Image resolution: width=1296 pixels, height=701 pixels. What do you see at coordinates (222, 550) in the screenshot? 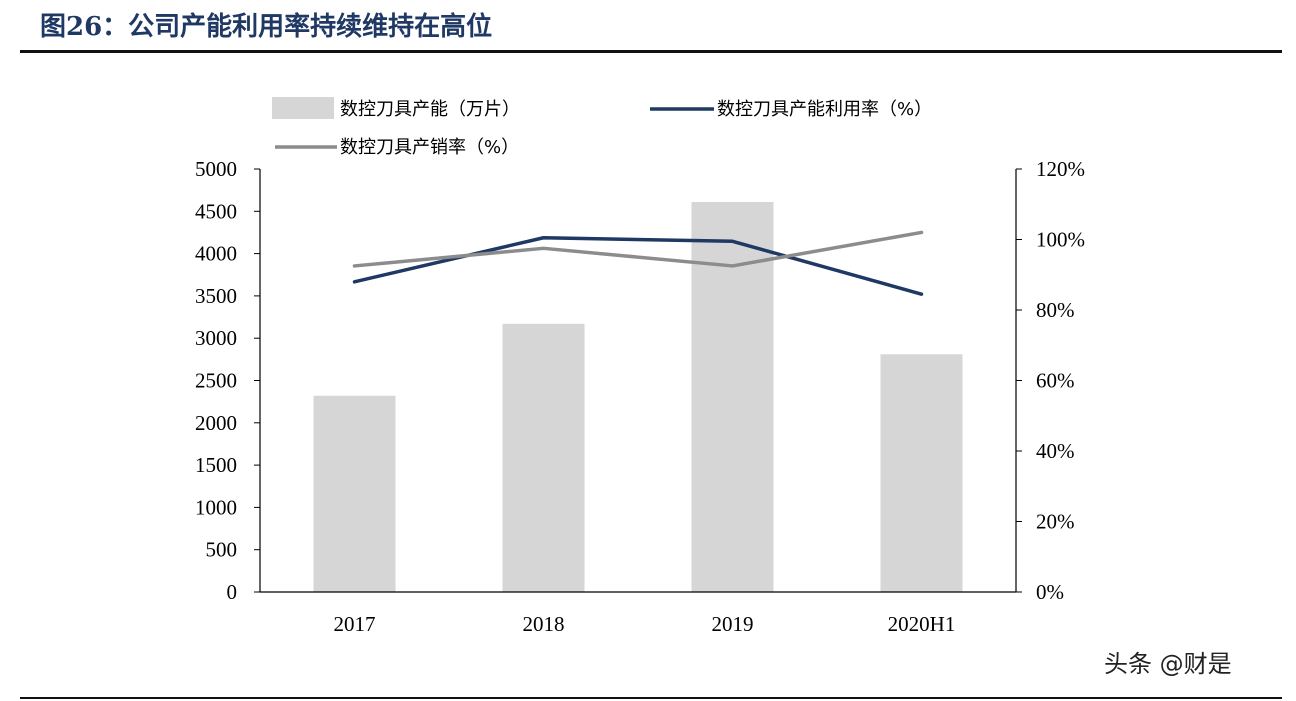
I see `left-tick-label: 500` at bounding box center [222, 550].